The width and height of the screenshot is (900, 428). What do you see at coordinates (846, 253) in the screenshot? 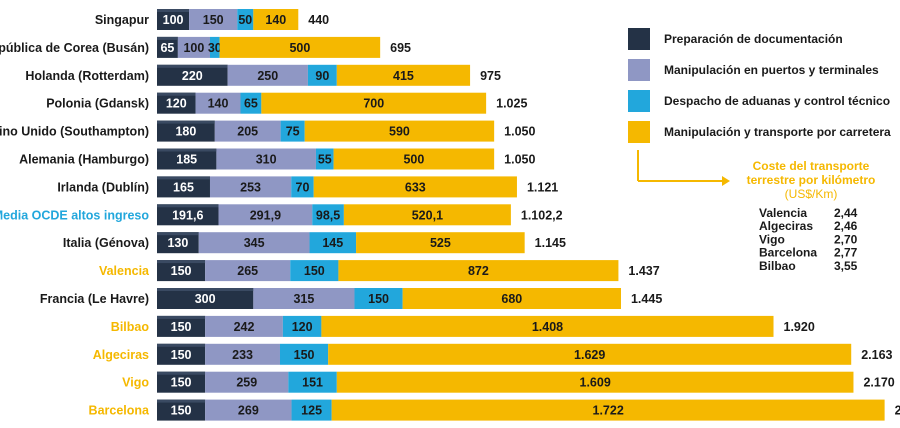
I see `cost-value: 2,77` at bounding box center [846, 253].